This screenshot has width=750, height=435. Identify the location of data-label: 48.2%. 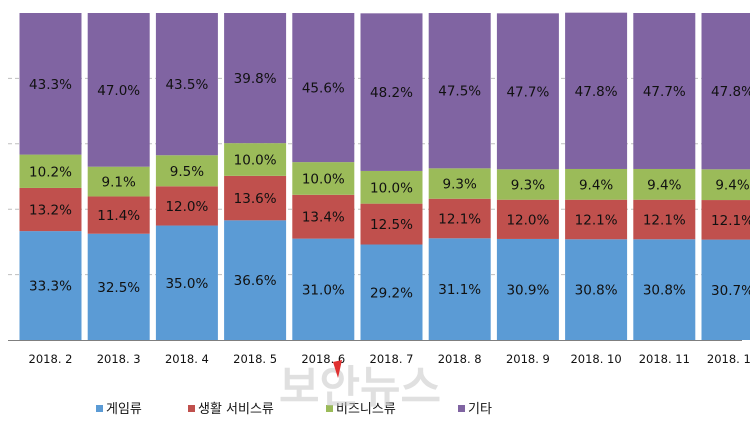
(391, 93).